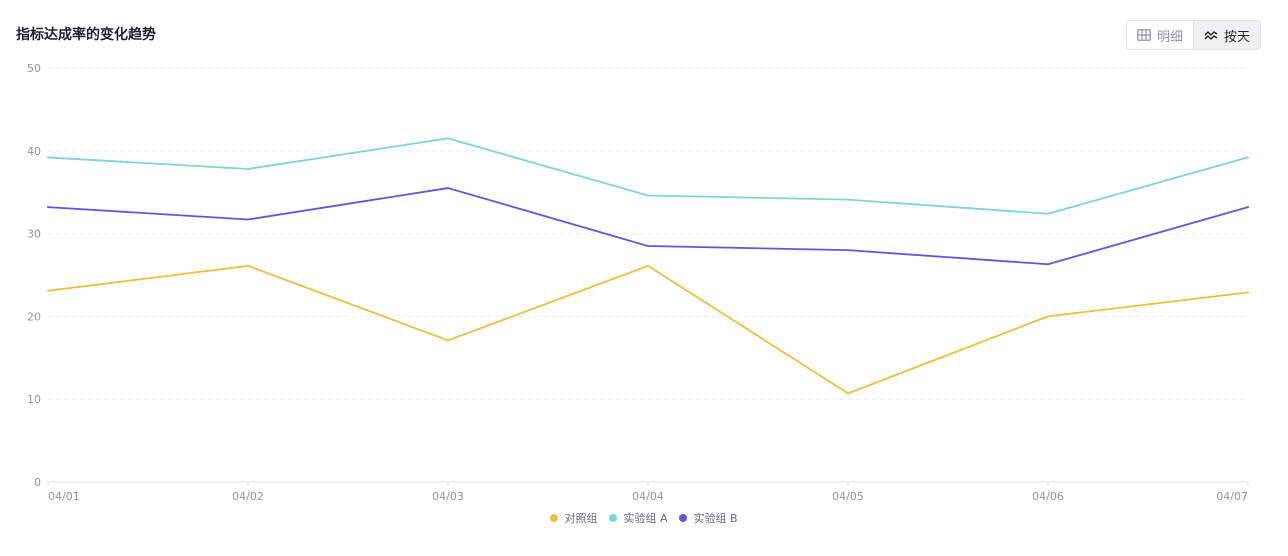 This screenshot has width=1288, height=556. What do you see at coordinates (34, 399) in the screenshot?
I see `y-tick-label: 10` at bounding box center [34, 399].